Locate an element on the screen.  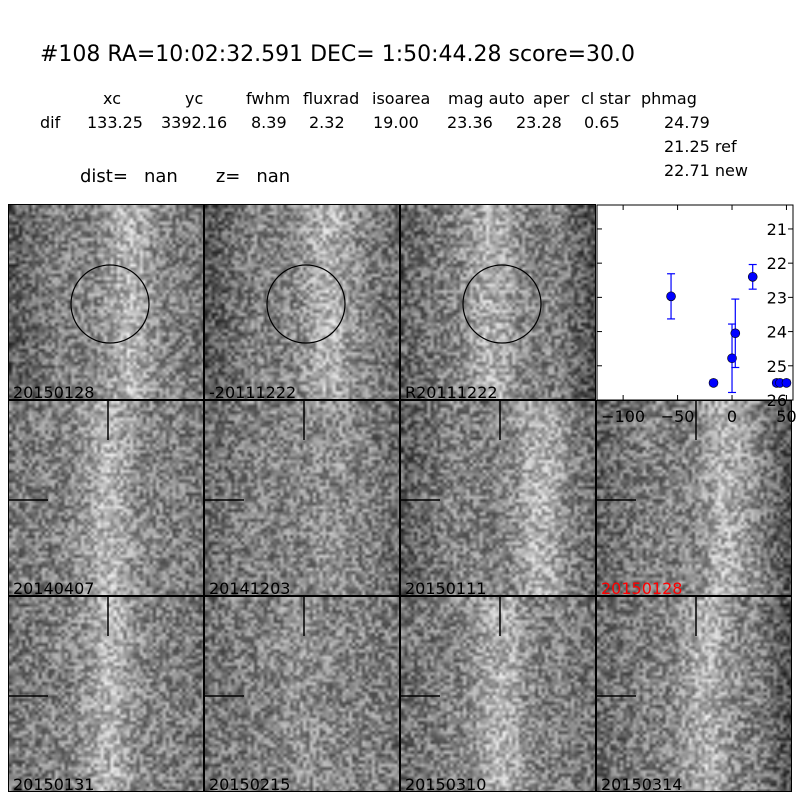
col-phmag: phmag is located at coordinates (669, 98).